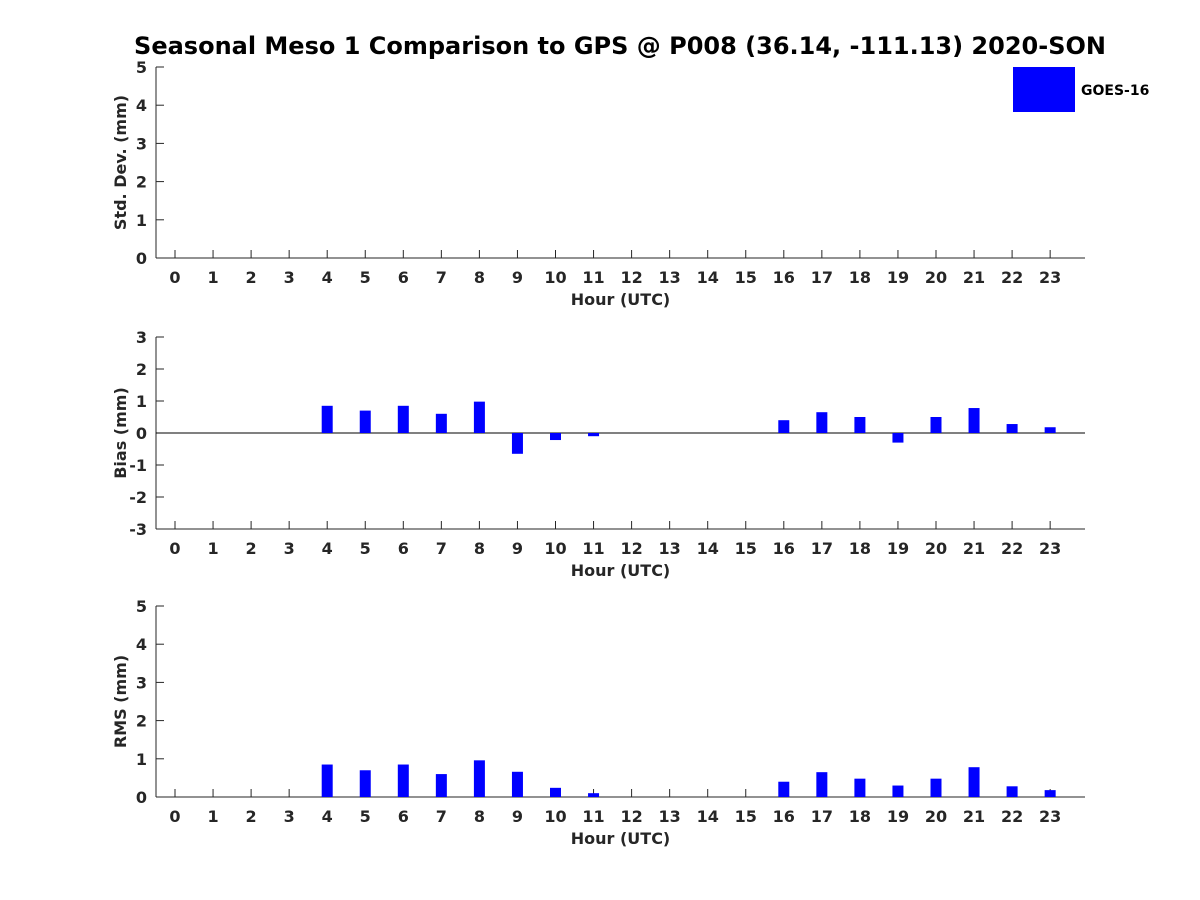 The image size is (1200, 900). Describe the element at coordinates (327, 816) in the screenshot. I see `x-tick-label: 4` at that location.